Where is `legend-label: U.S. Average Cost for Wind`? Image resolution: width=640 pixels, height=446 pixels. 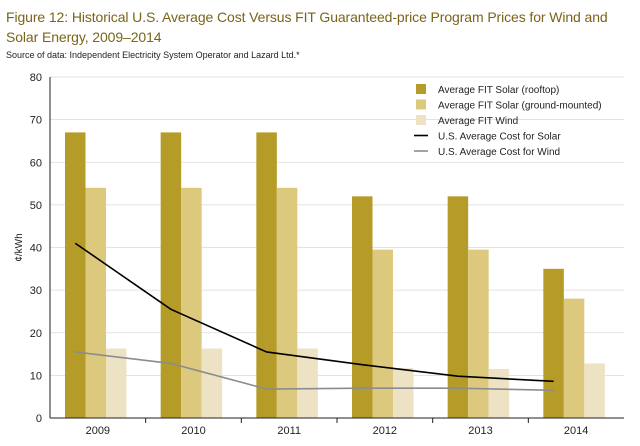
legend-label: U.S. Average Cost for Wind is located at coordinates (499, 152).